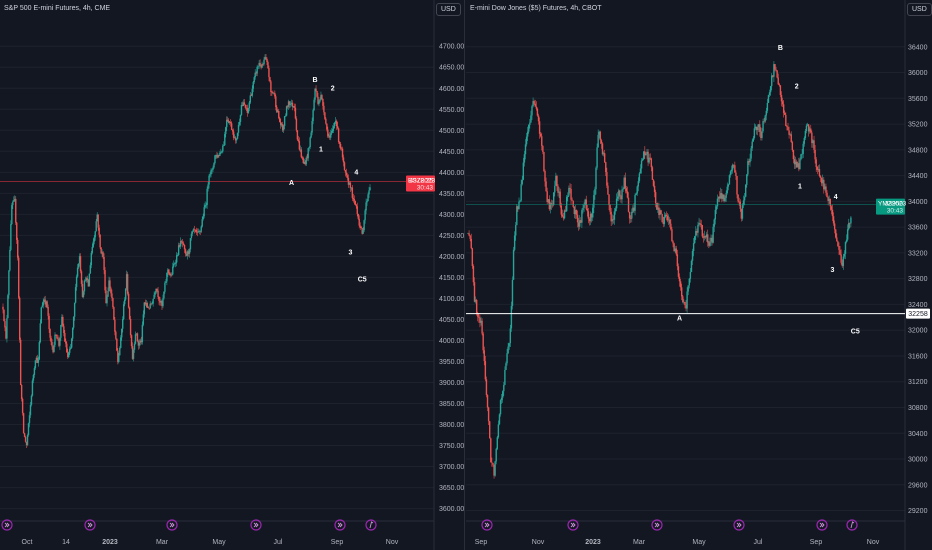  I want to click on y-tick-label: 36000, so click(918, 73).